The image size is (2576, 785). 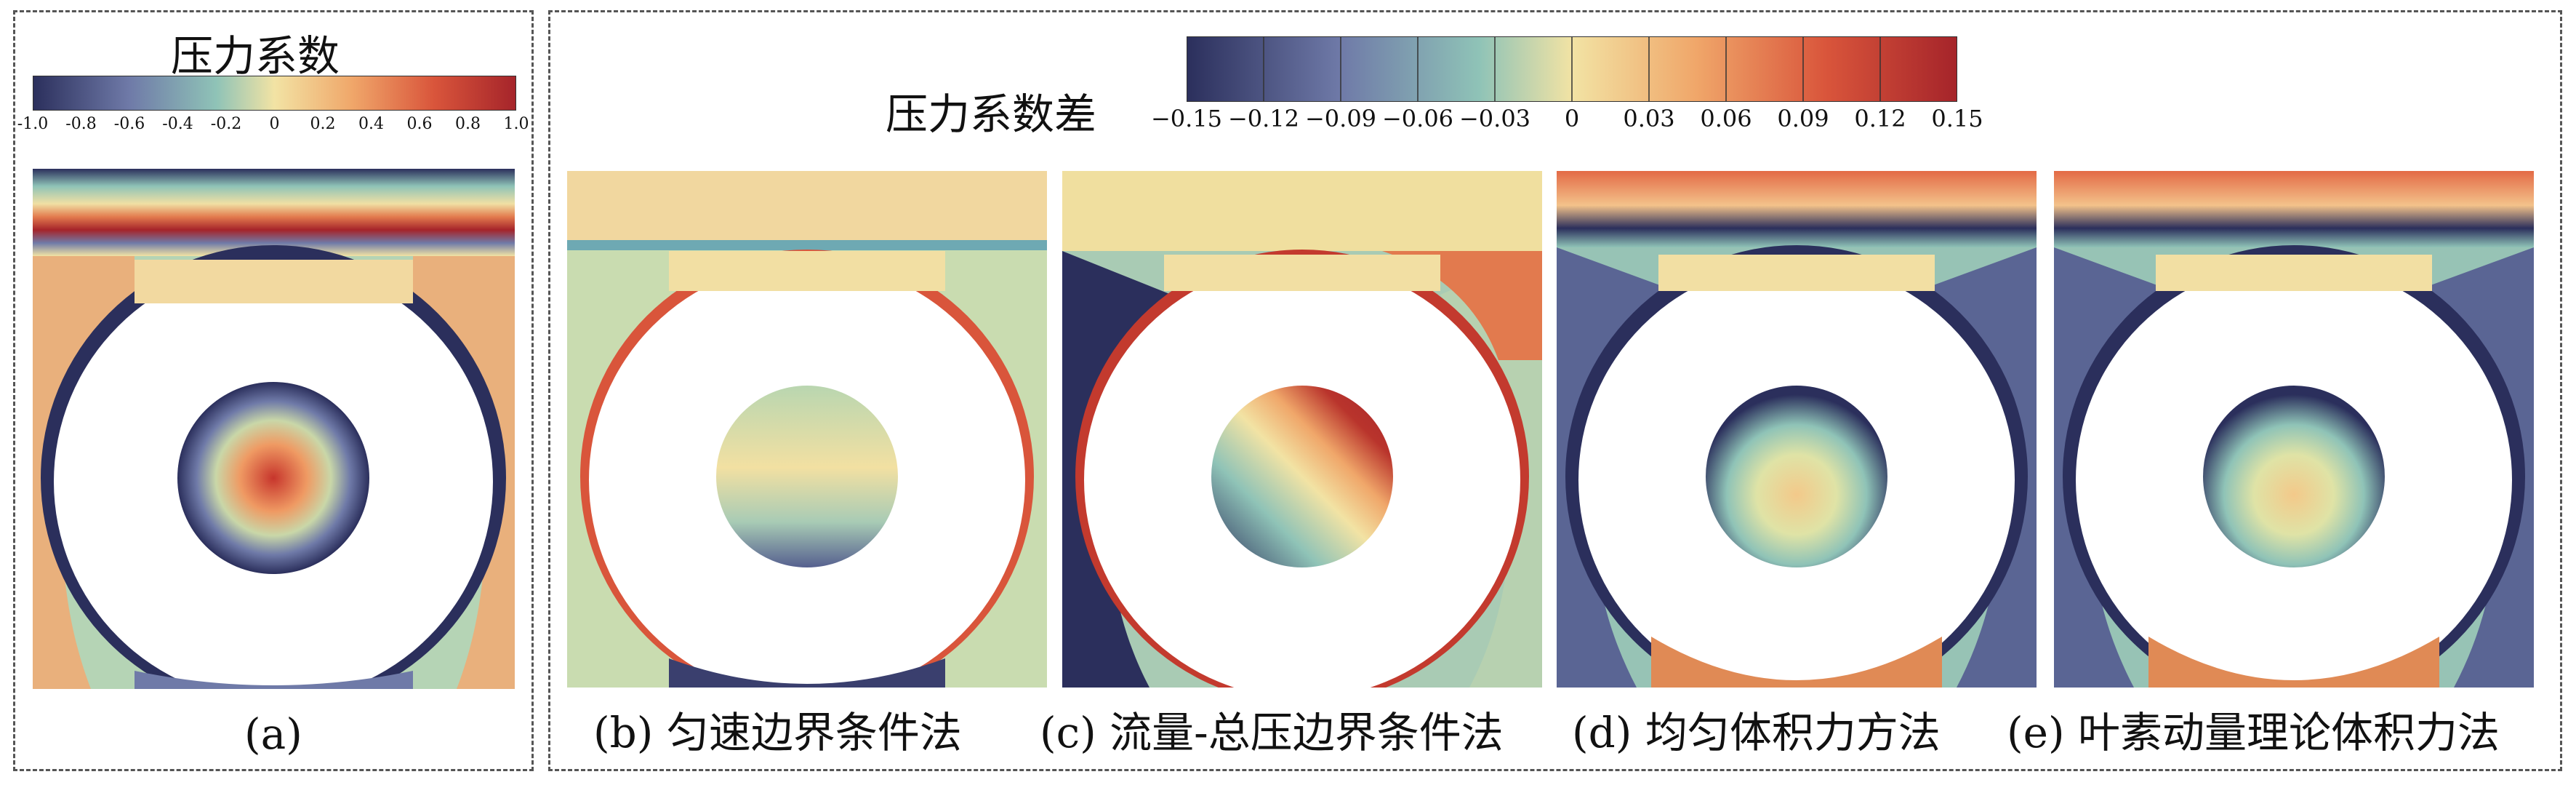 I want to click on colorbar-tick-label: −0.15, so click(x=1186, y=118).